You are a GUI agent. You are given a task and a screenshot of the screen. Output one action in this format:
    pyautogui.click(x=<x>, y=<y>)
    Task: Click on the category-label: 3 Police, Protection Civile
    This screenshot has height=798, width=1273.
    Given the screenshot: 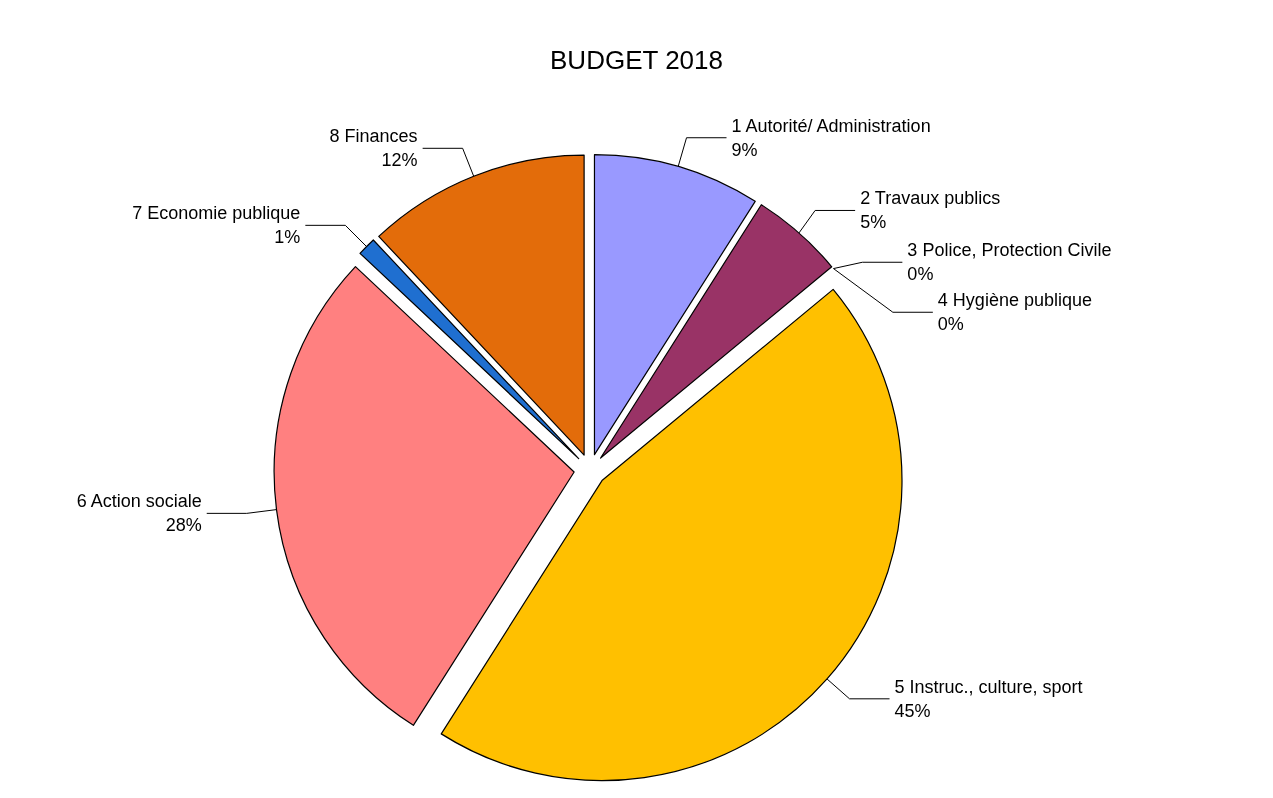 What is the action you would take?
    pyautogui.click(x=1009, y=250)
    